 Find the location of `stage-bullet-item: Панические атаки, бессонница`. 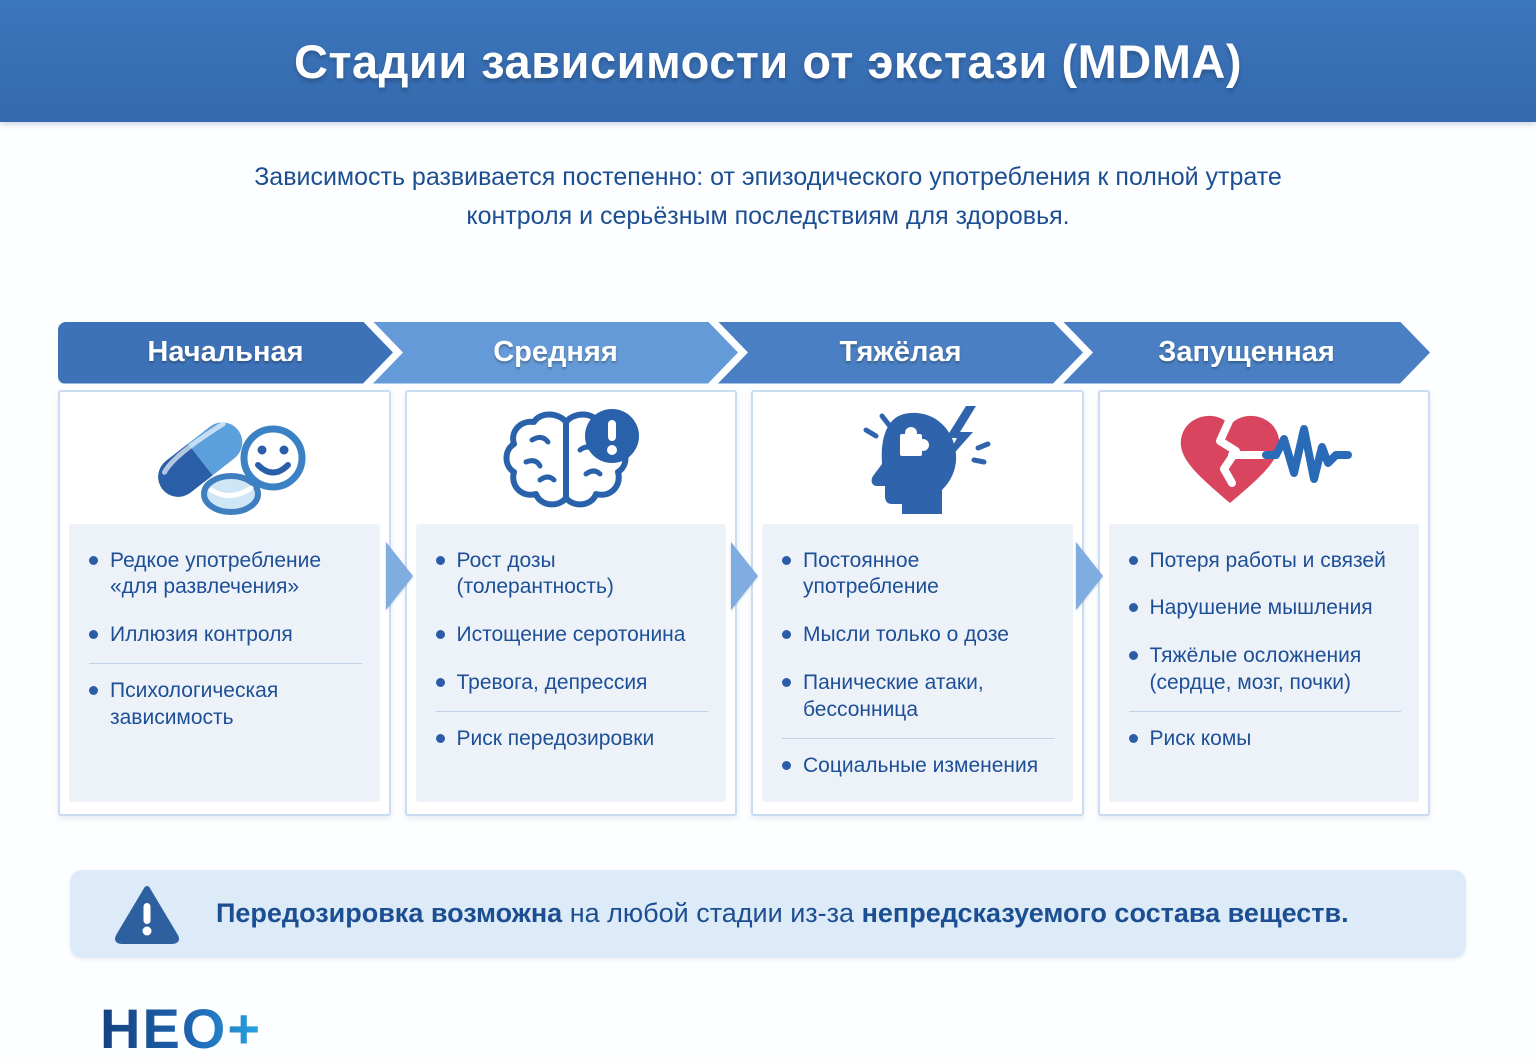

stage-bullet-item: Панические атаки, бессонница is located at coordinates (919, 697).